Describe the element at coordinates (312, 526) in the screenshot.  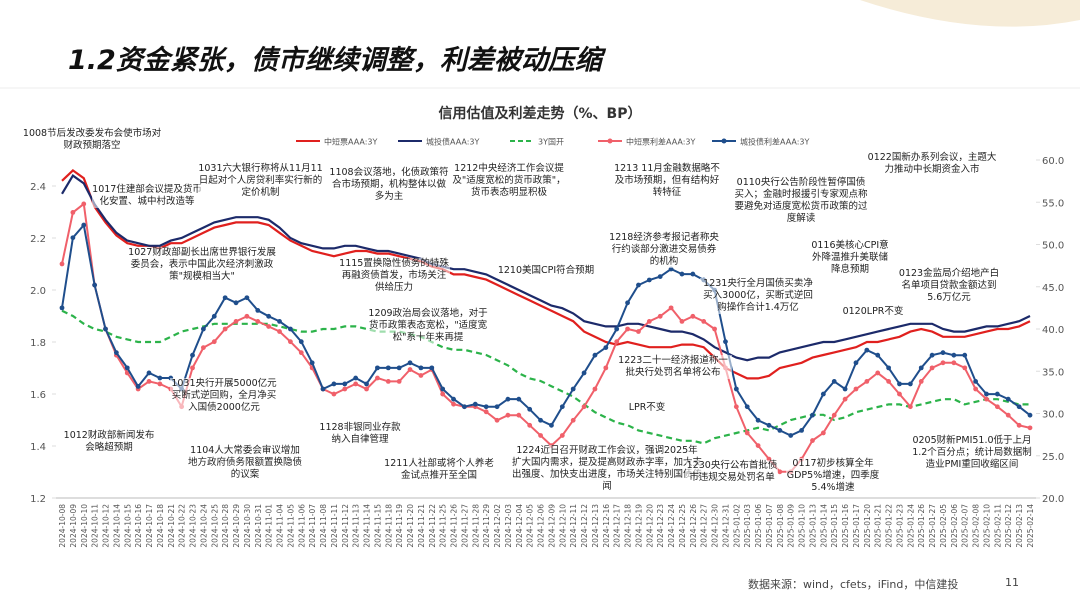
I see `x-tick-label: 2024-11-07` at that location.